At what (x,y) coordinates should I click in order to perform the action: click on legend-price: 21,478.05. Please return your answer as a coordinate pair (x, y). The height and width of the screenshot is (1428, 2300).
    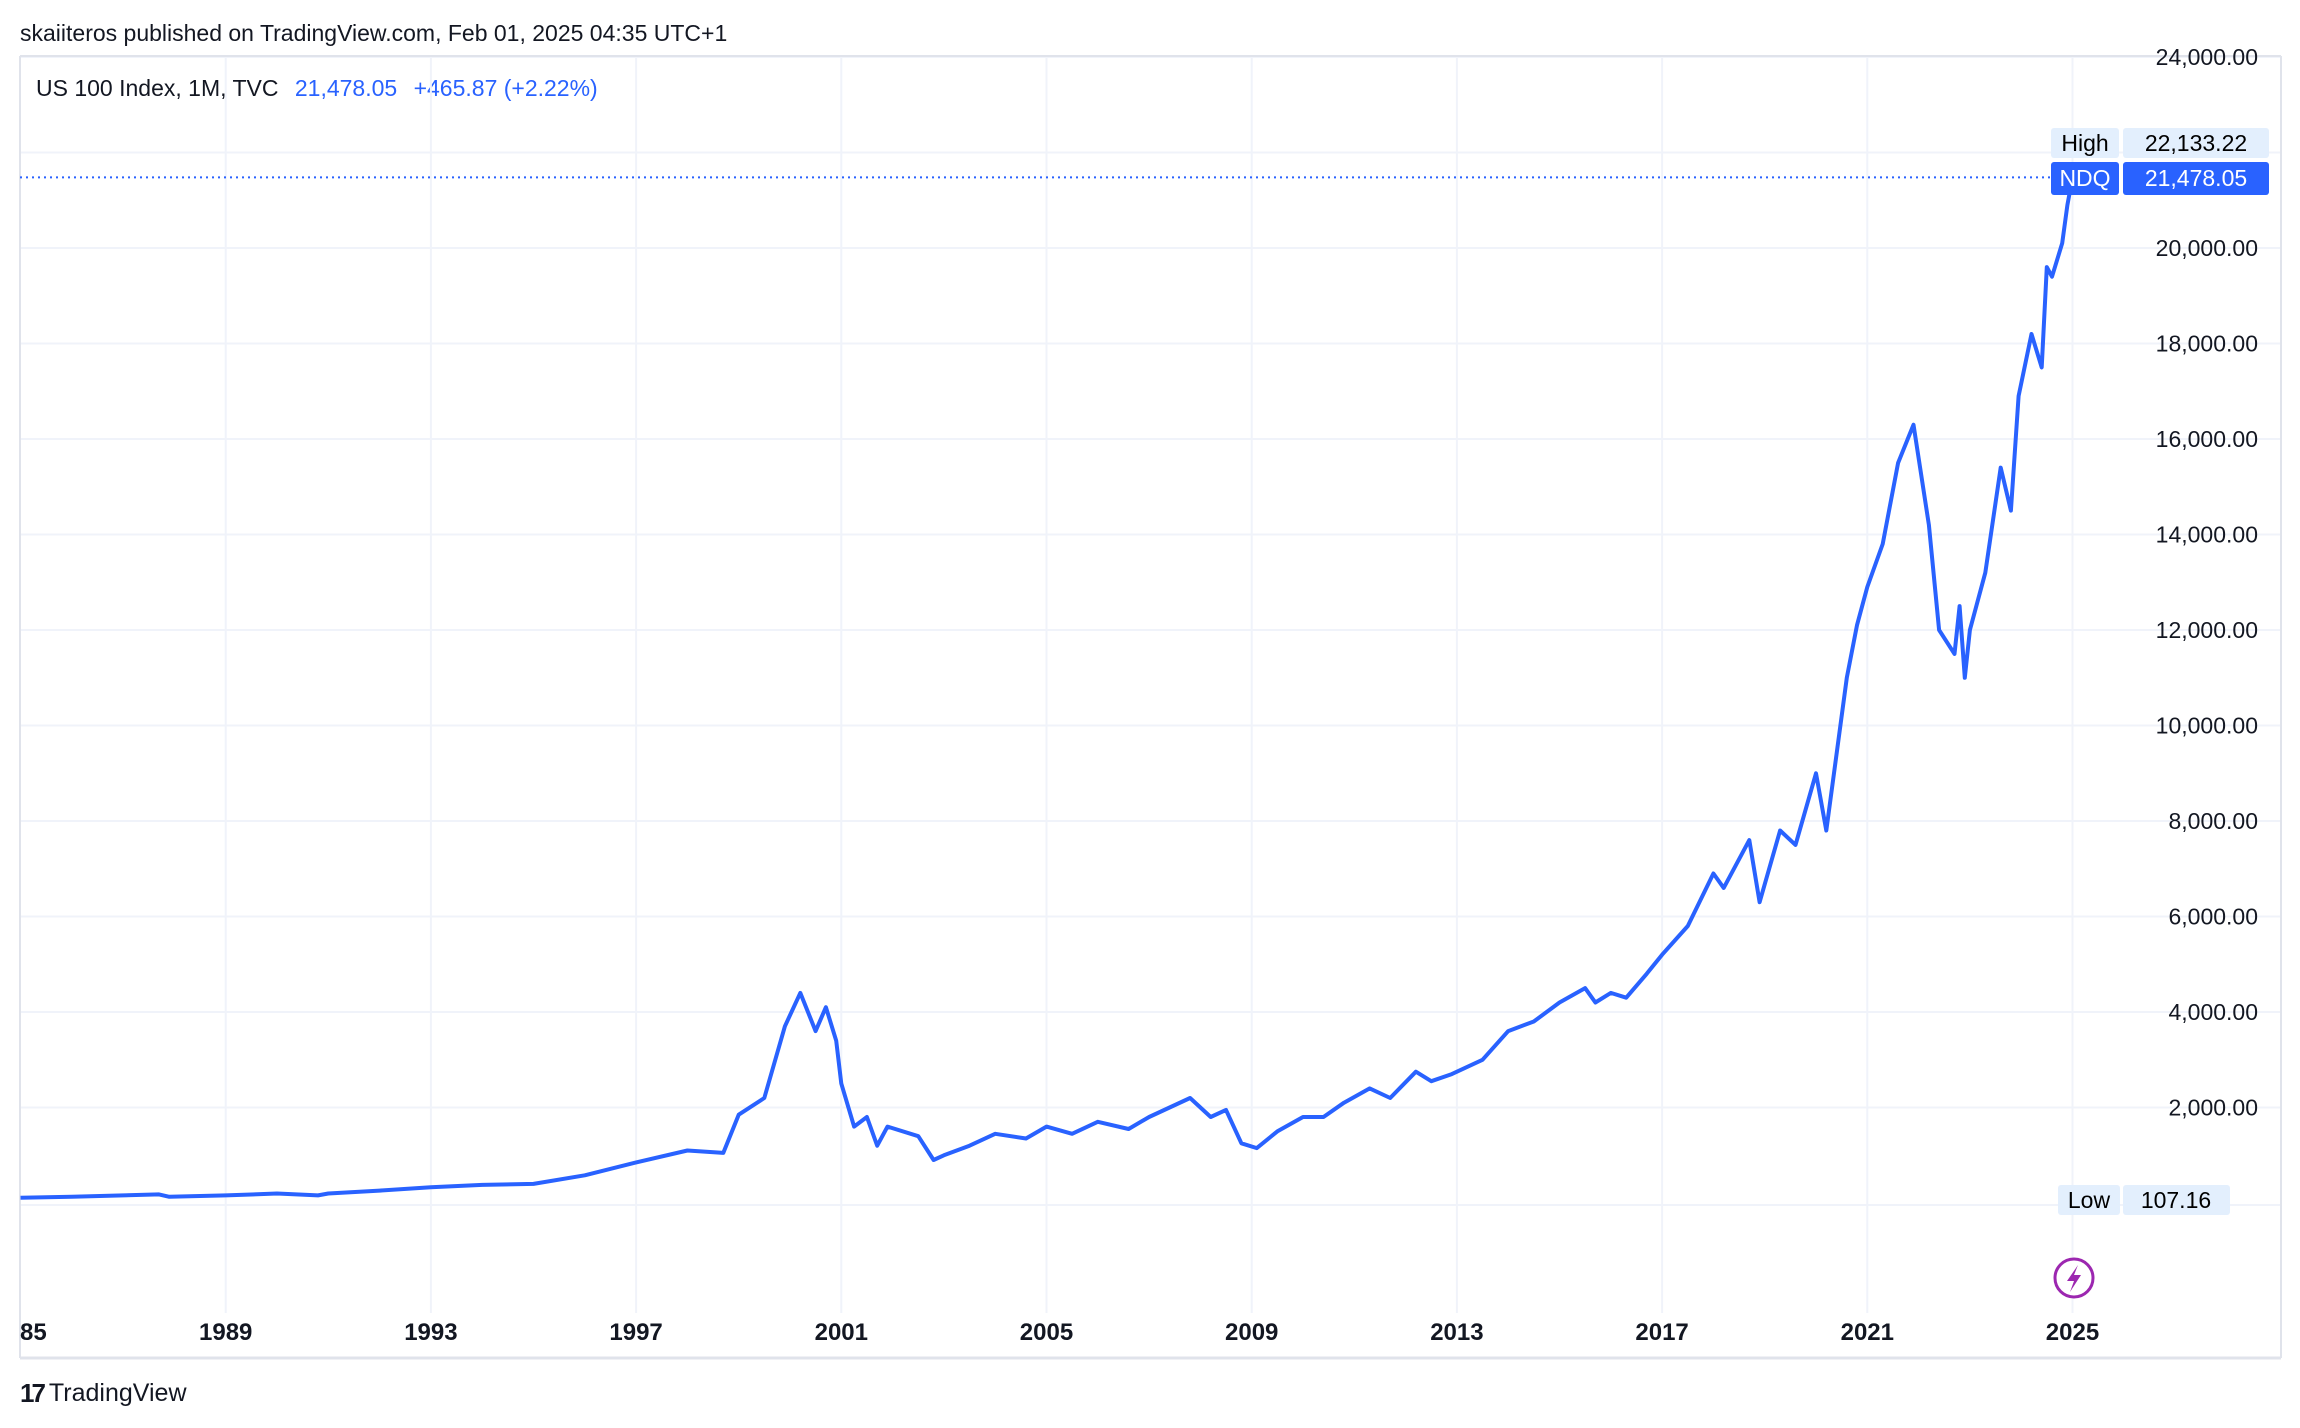
    Looking at the image, I should click on (346, 88).